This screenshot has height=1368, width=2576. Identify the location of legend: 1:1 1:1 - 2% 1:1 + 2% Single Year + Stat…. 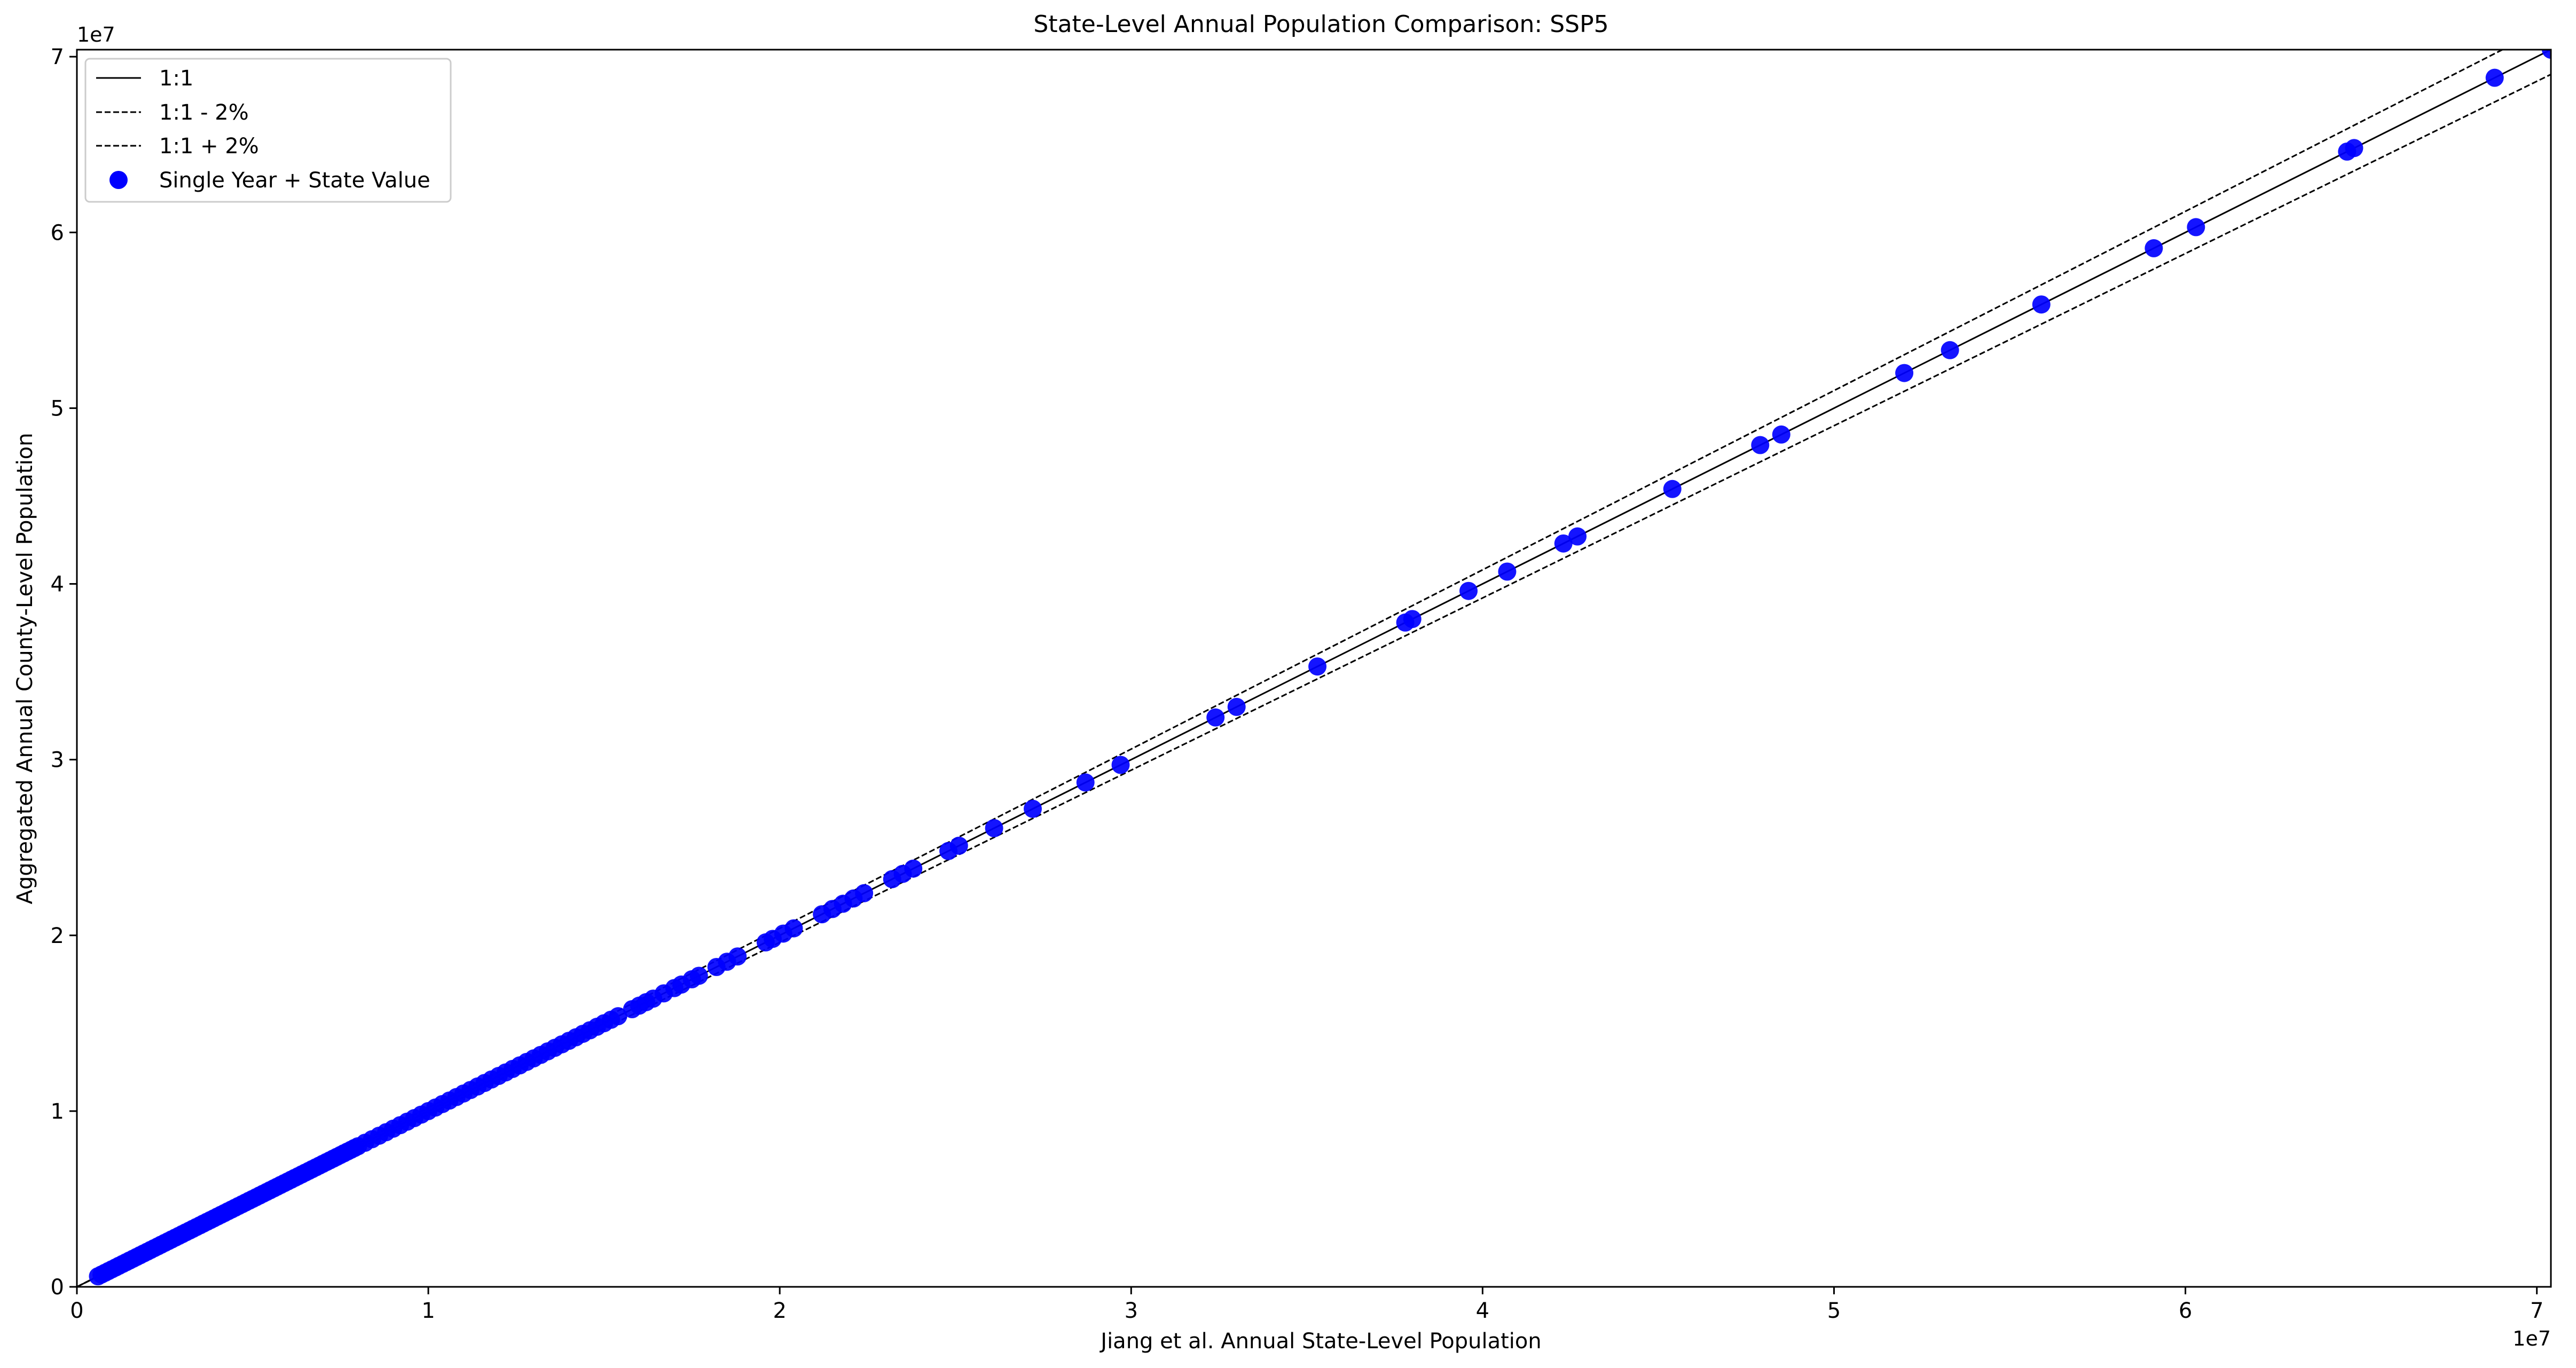
(268, 130).